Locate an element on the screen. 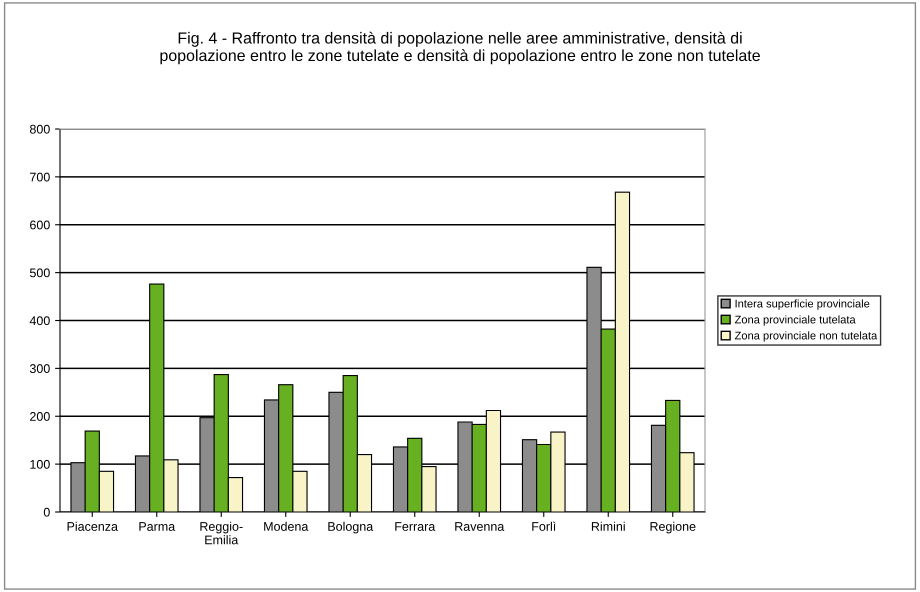 This screenshot has width=920, height=592. y-tick-label: 300 is located at coordinates (40, 369).